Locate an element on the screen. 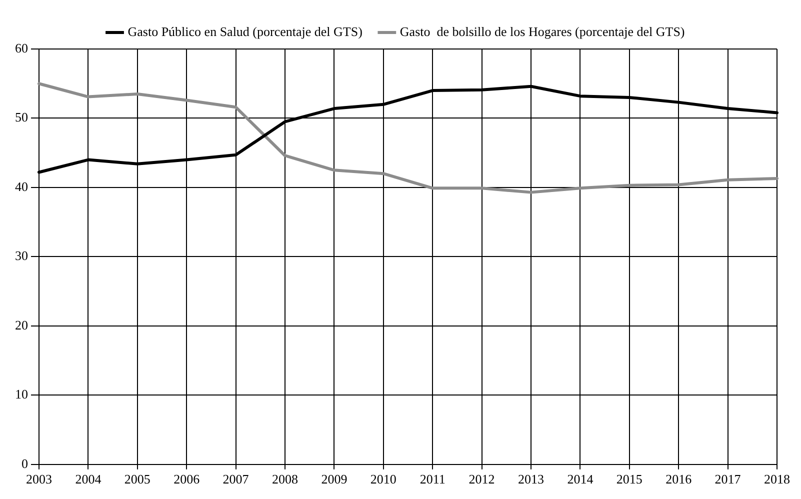  y-tick-label: 30 is located at coordinates (21, 256).